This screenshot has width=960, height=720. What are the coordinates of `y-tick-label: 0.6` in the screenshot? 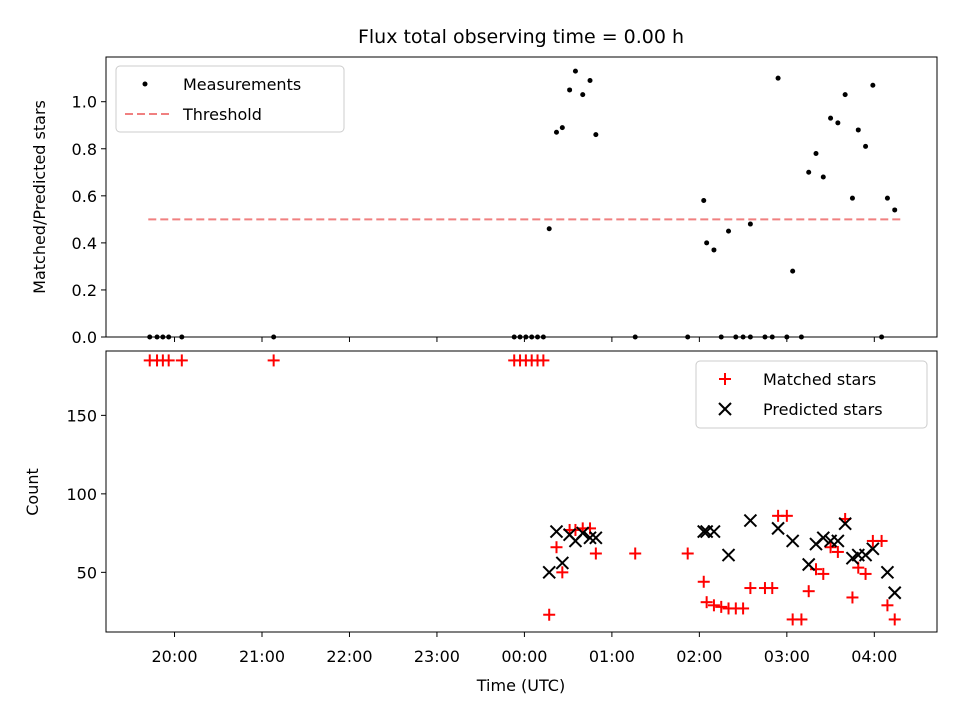 It's located at (84, 196).